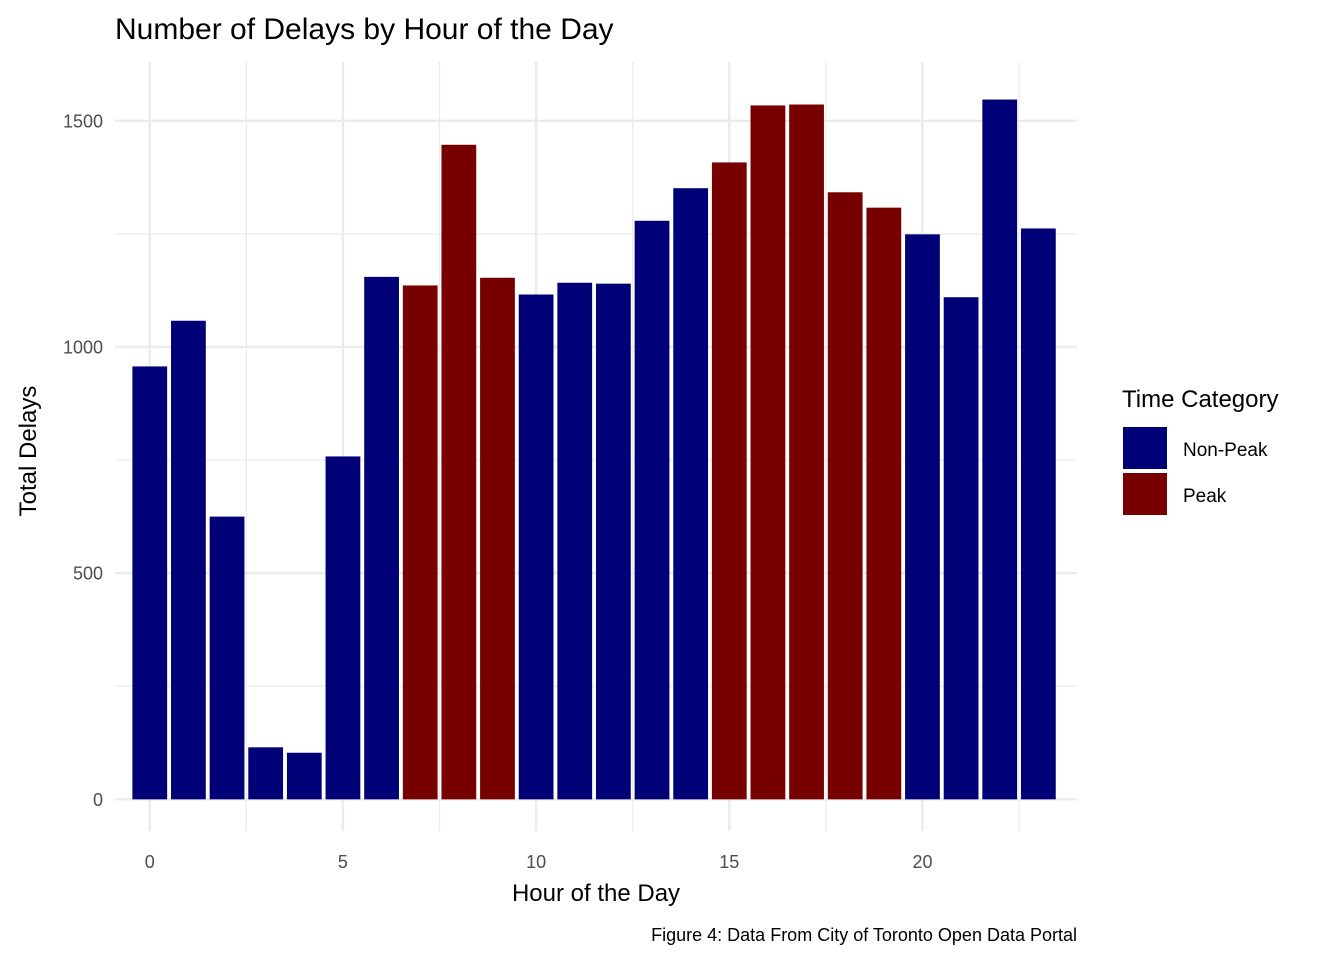 This screenshot has height=960, width=1344. What do you see at coordinates (364, 29) in the screenshot?
I see `chart-title: Number of Delays by Hour of the Day` at bounding box center [364, 29].